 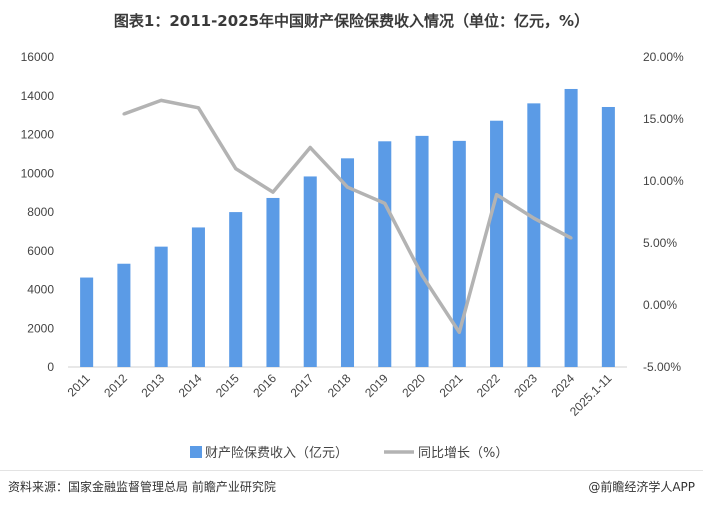 What do you see at coordinates (153, 385) in the screenshot?
I see `x-tick-label: 2013` at bounding box center [153, 385].